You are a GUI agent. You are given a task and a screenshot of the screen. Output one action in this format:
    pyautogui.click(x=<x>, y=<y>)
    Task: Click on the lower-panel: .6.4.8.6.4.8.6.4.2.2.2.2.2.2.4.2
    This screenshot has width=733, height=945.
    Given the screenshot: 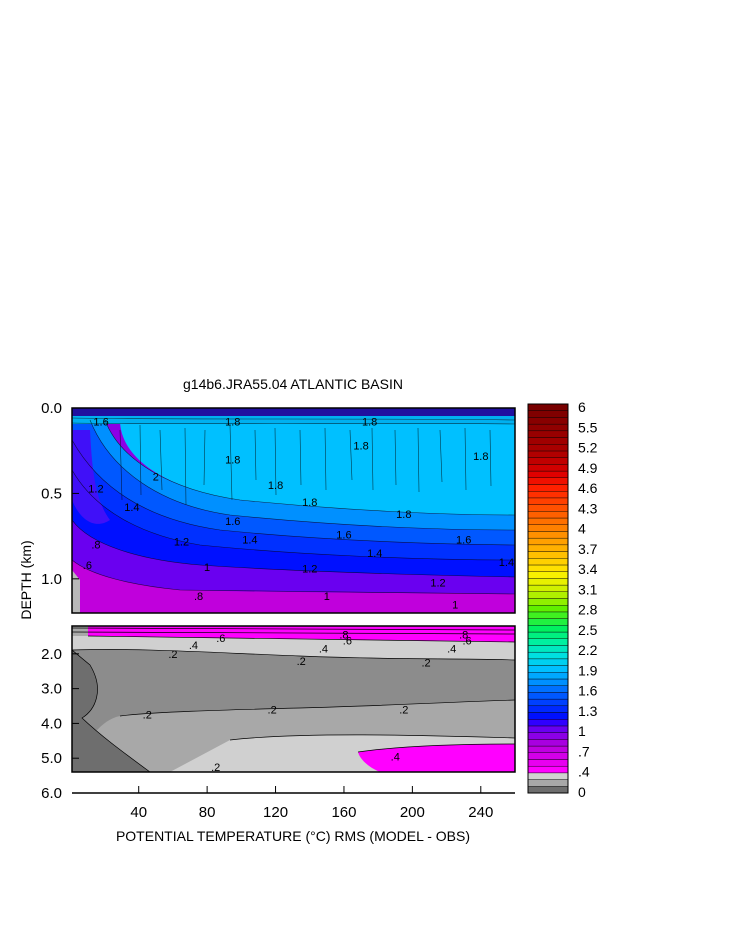 What is the action you would take?
    pyautogui.click(x=293, y=699)
    